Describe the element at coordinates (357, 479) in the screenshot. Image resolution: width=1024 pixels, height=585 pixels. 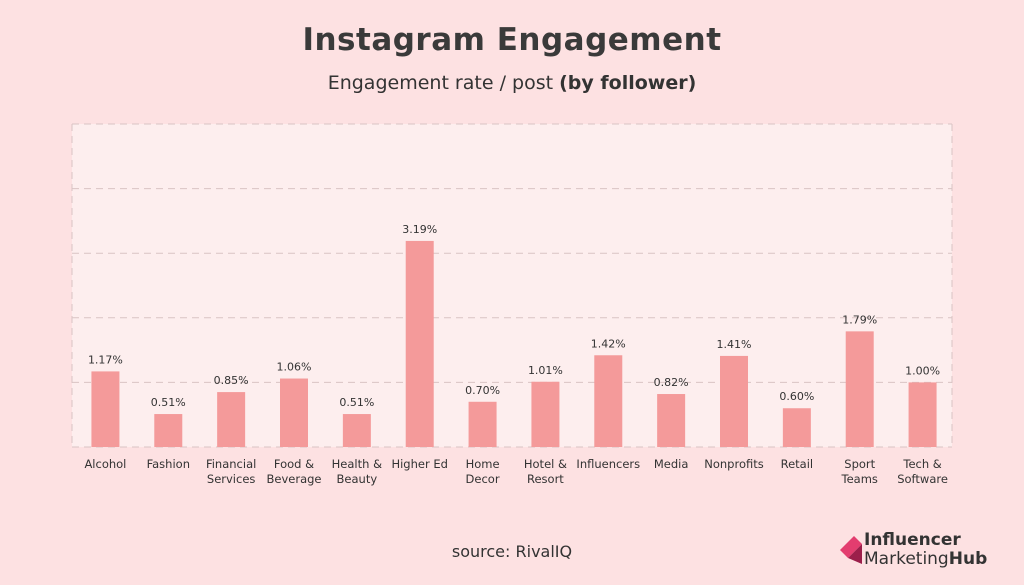
I see `x-tick-label: Beauty` at that location.